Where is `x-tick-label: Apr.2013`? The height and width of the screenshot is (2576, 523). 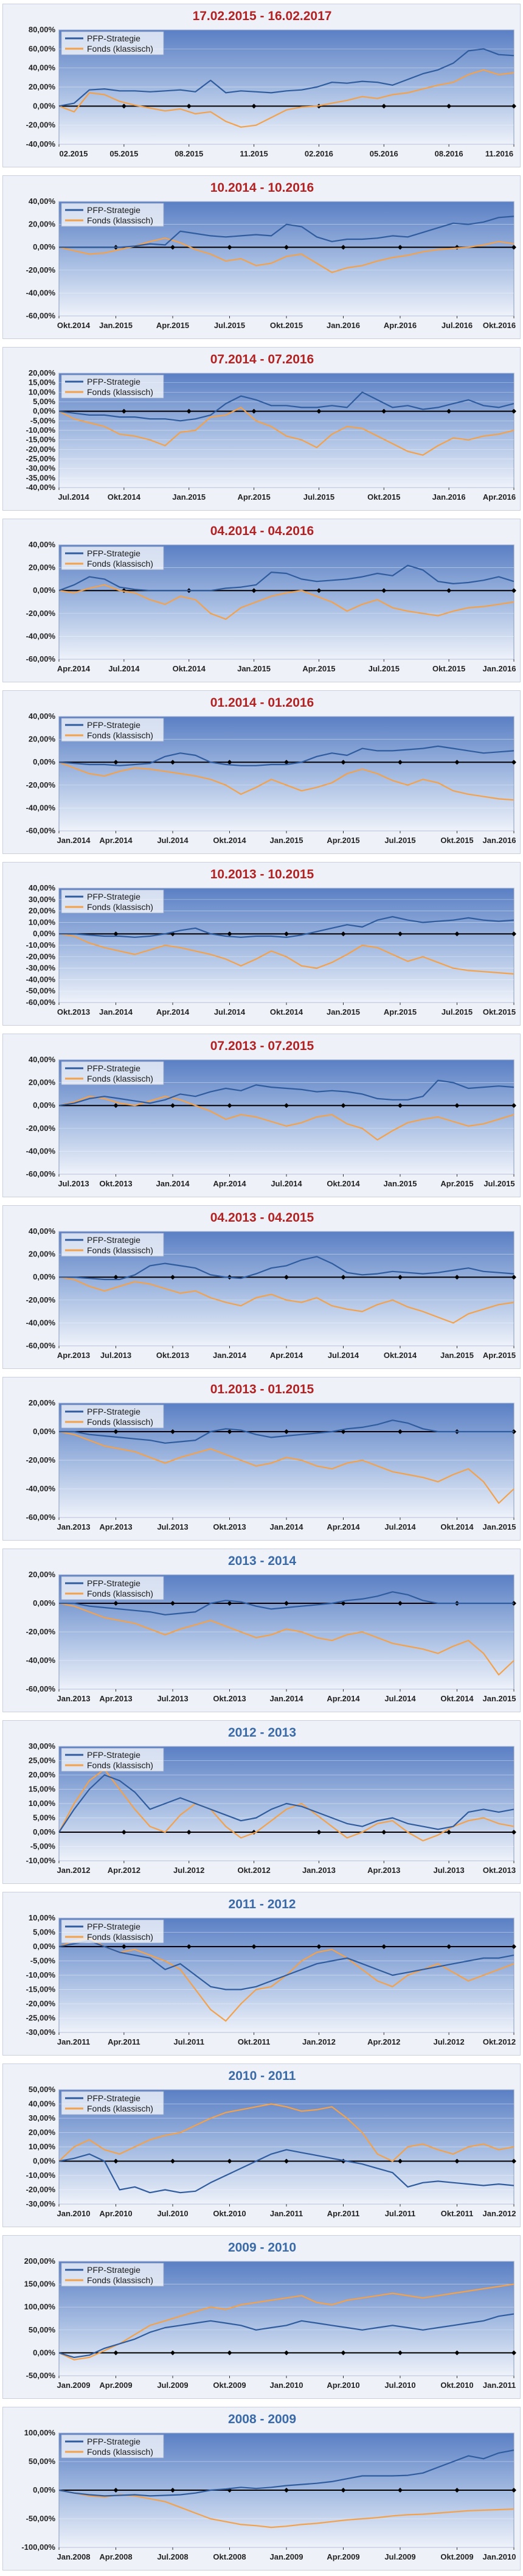 x-tick-label: Apr.2013 is located at coordinates (116, 1526).